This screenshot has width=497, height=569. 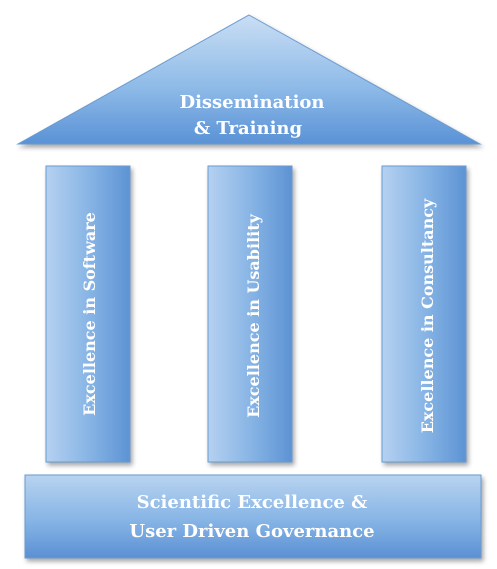 What do you see at coordinates (252, 502) in the screenshot?
I see `foundation-line1: Scientific Excellence &` at bounding box center [252, 502].